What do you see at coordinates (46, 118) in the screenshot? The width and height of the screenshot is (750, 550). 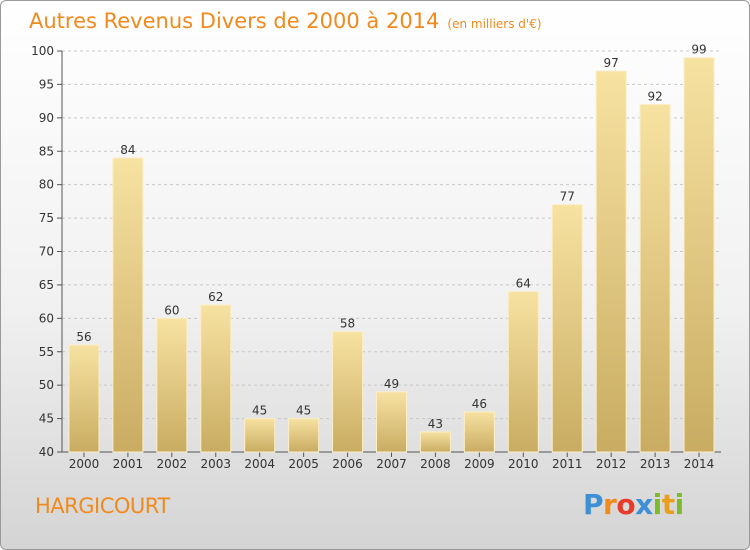 I see `y-tick-label: 90` at bounding box center [46, 118].